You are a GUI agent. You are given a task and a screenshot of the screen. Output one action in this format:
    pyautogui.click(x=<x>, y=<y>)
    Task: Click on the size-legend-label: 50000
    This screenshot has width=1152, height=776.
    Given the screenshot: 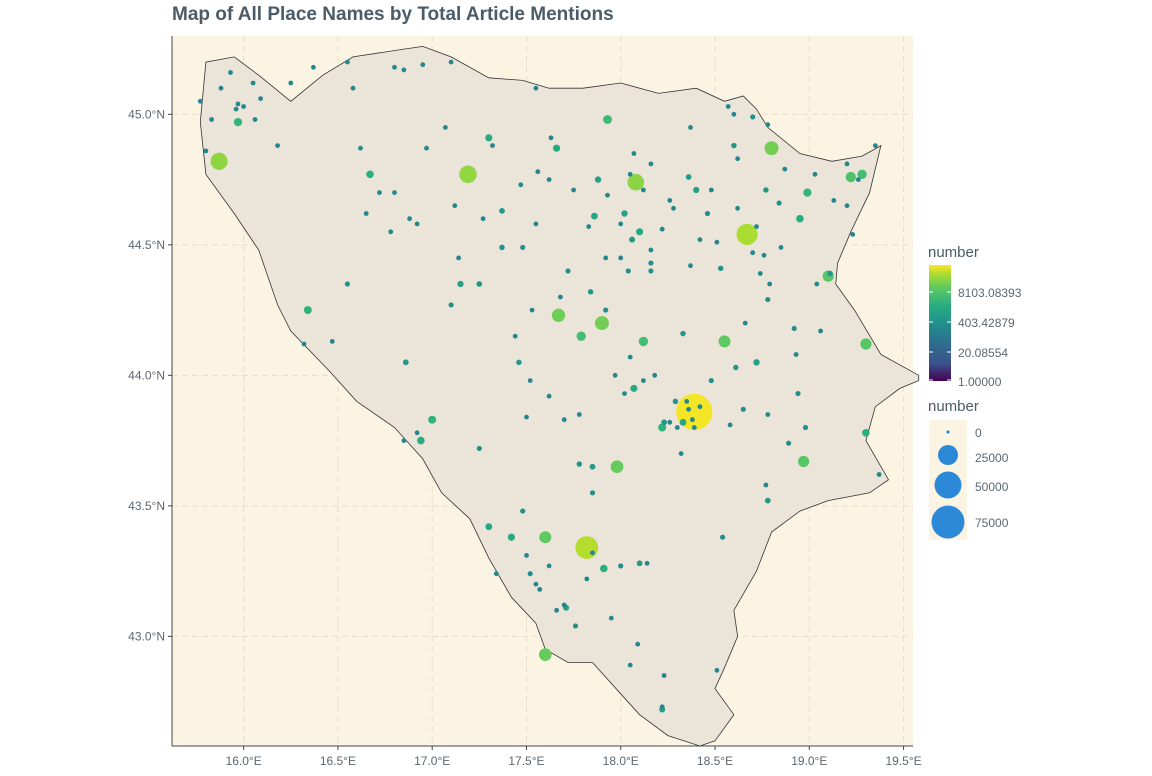 What is the action you would take?
    pyautogui.click(x=992, y=487)
    